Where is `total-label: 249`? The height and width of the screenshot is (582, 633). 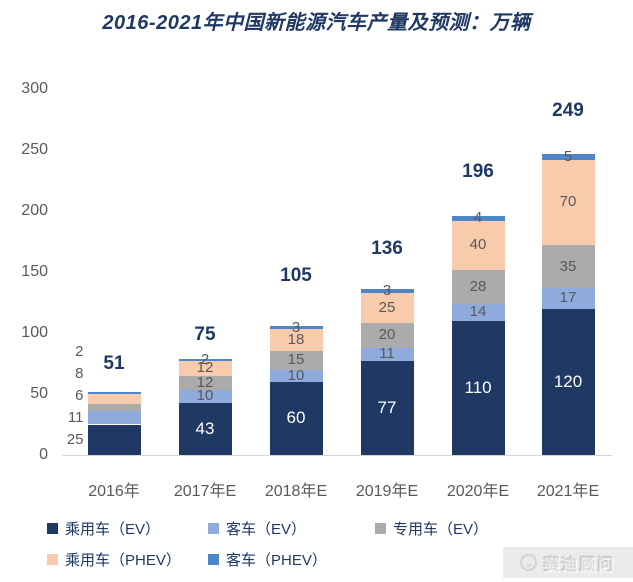 total-label: 249 is located at coordinates (568, 110).